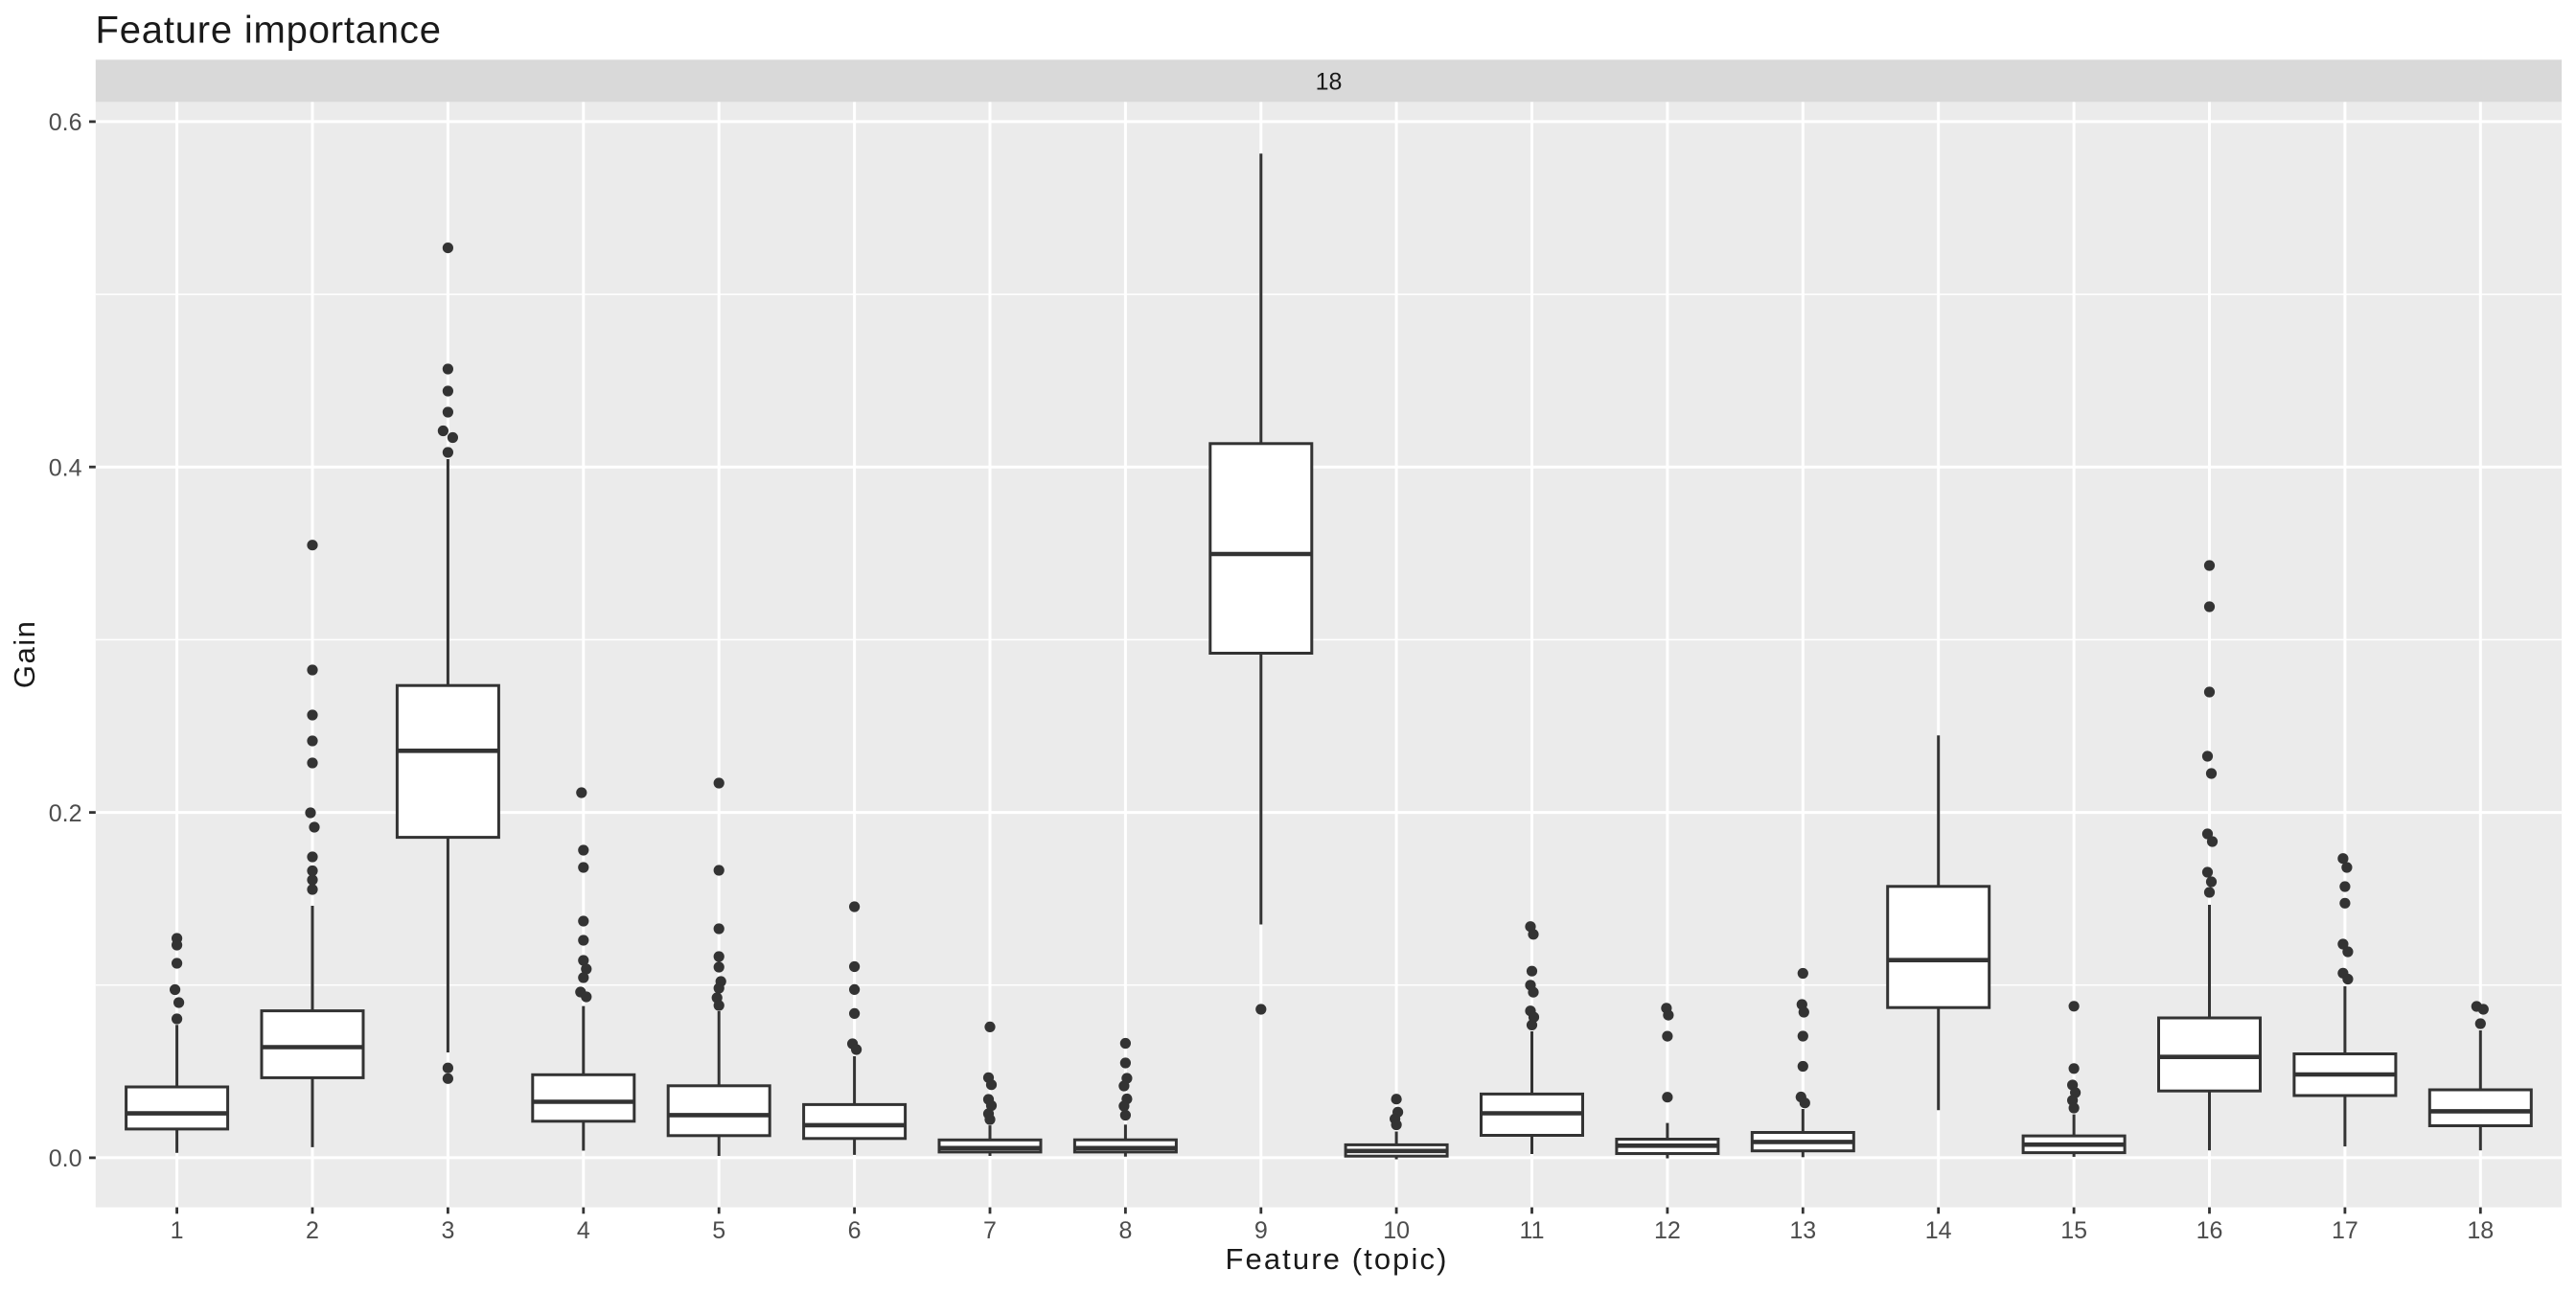 Image resolution: width=2576 pixels, height=1293 pixels. Describe the element at coordinates (1261, 1230) in the screenshot. I see `svg-text: 9` at that location.